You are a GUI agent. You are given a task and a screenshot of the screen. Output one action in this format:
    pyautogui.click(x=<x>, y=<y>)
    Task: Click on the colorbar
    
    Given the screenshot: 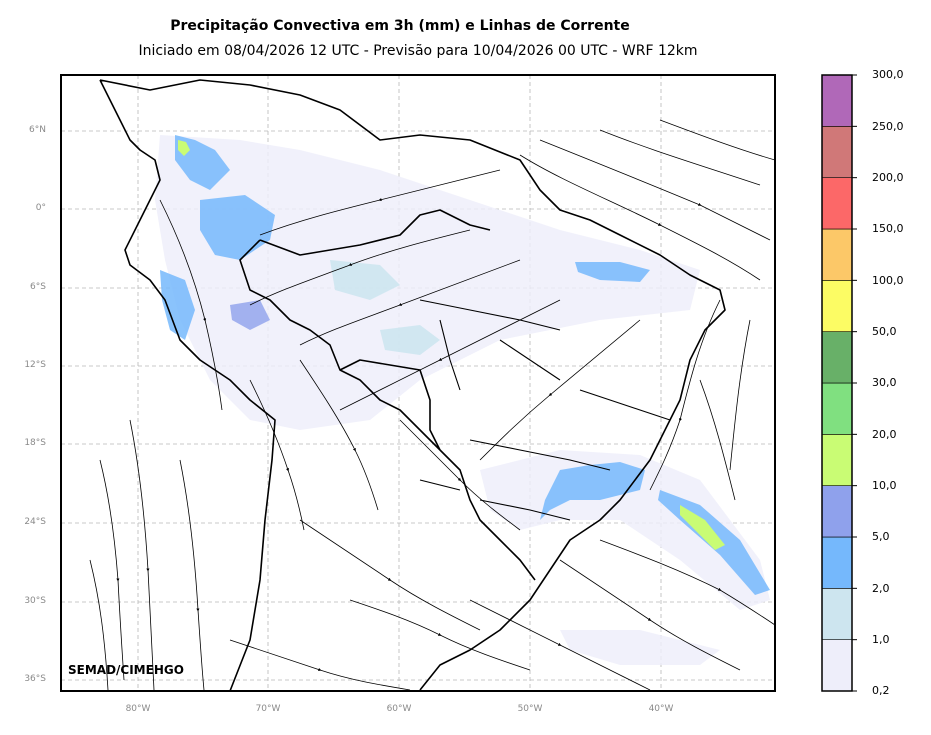 What is the action you would take?
    pyautogui.click(x=839, y=383)
    